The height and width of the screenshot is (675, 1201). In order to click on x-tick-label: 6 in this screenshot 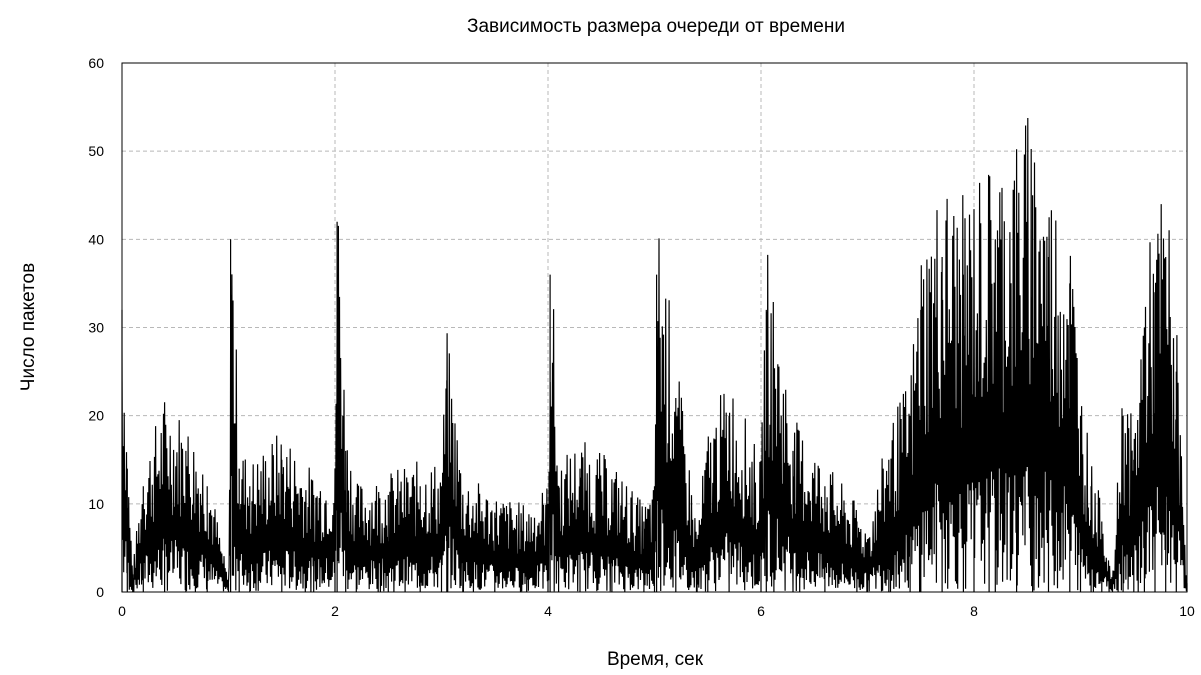, I will do `click(761, 611)`.